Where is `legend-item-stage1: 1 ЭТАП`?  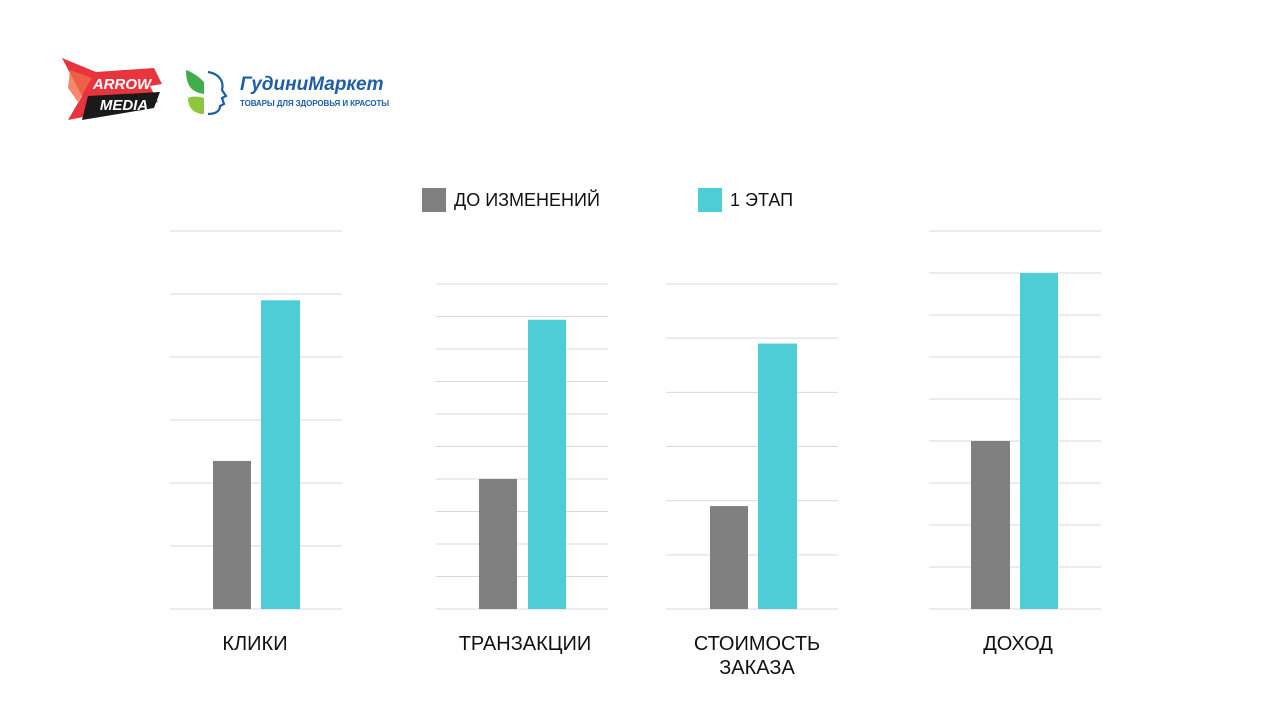 legend-item-stage1: 1 ЭТАП is located at coordinates (745, 200).